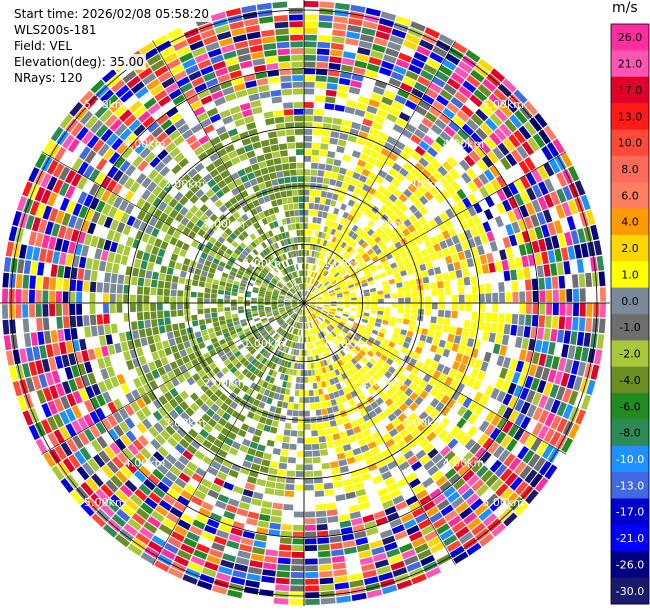 This screenshot has width=650, height=610. What do you see at coordinates (630, 275) in the screenshot?
I see `colorbar-tick-label: 1.0` at bounding box center [630, 275].